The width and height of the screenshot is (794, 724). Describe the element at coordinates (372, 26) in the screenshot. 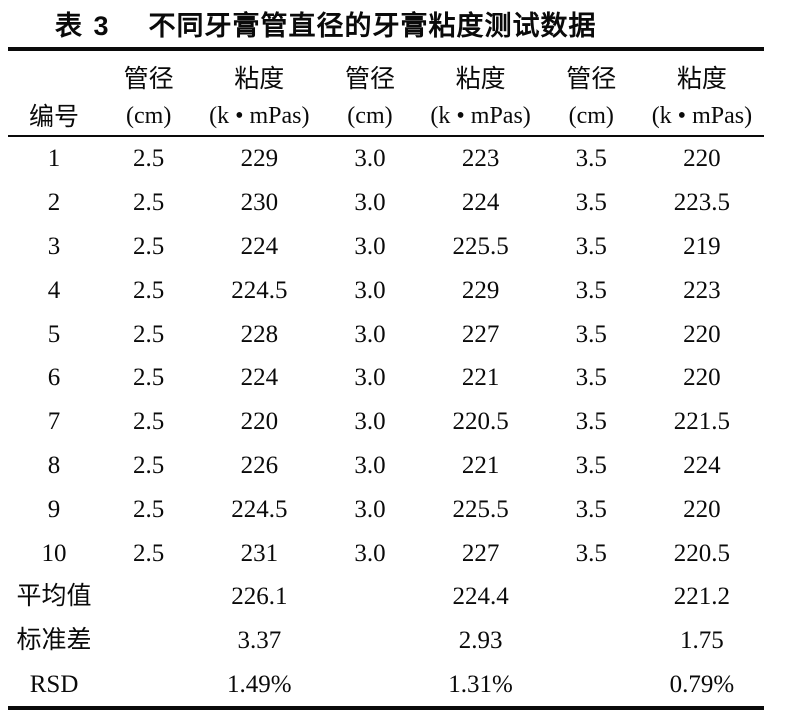

I see `table-title: 不同牙膏管直径的牙膏粘度测试数据` at that location.